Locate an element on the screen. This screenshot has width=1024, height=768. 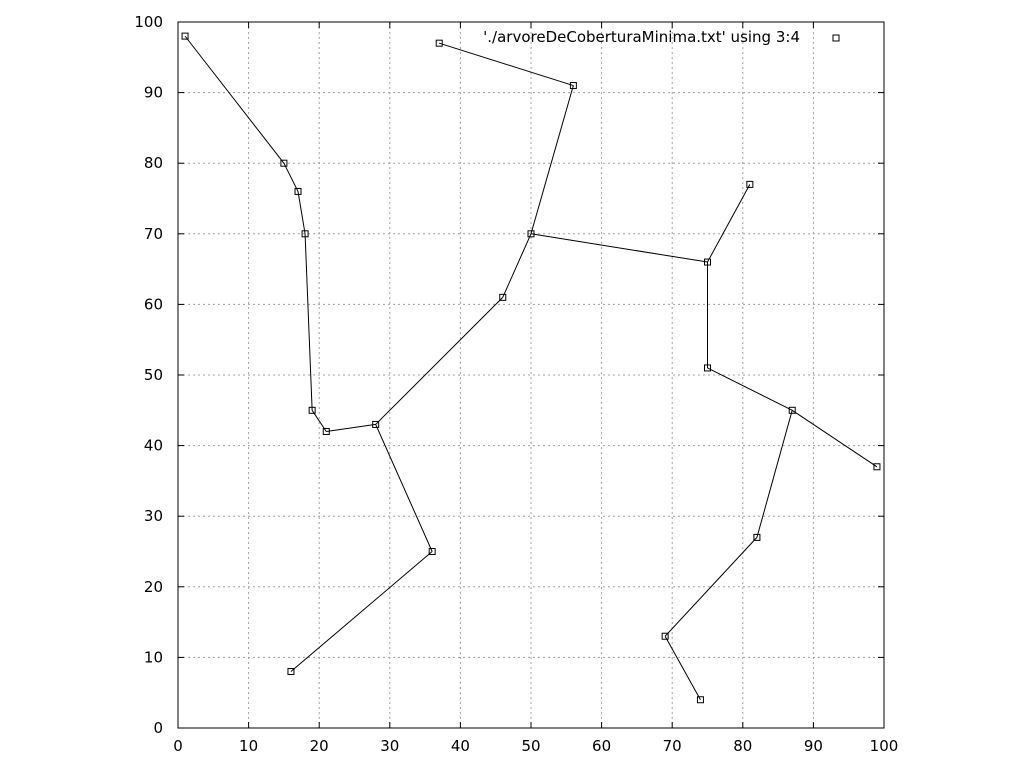
x-tick-label: 20 is located at coordinates (319, 746).